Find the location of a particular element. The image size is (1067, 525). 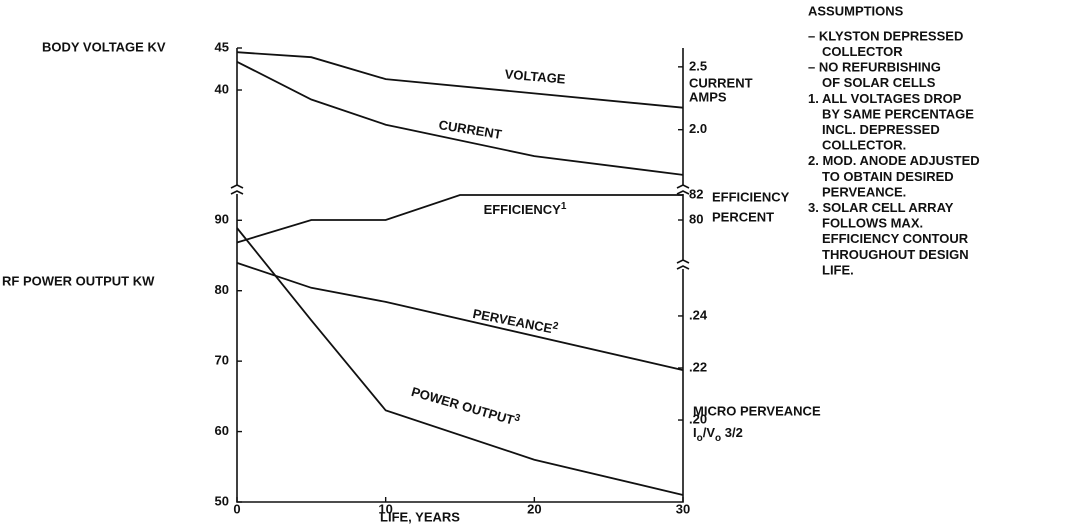

tick-label: .24 is located at coordinates (698, 314).